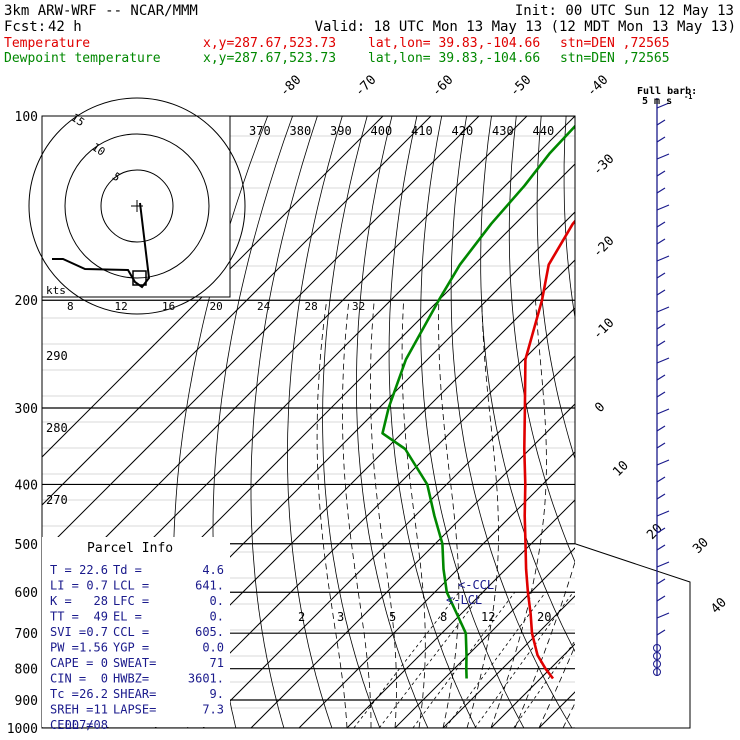 Image resolution: width=740 pixels, height=740 pixels. What do you see at coordinates (22, 729) in the screenshot?
I see `pressure-tick-label: 1000` at bounding box center [22, 729].